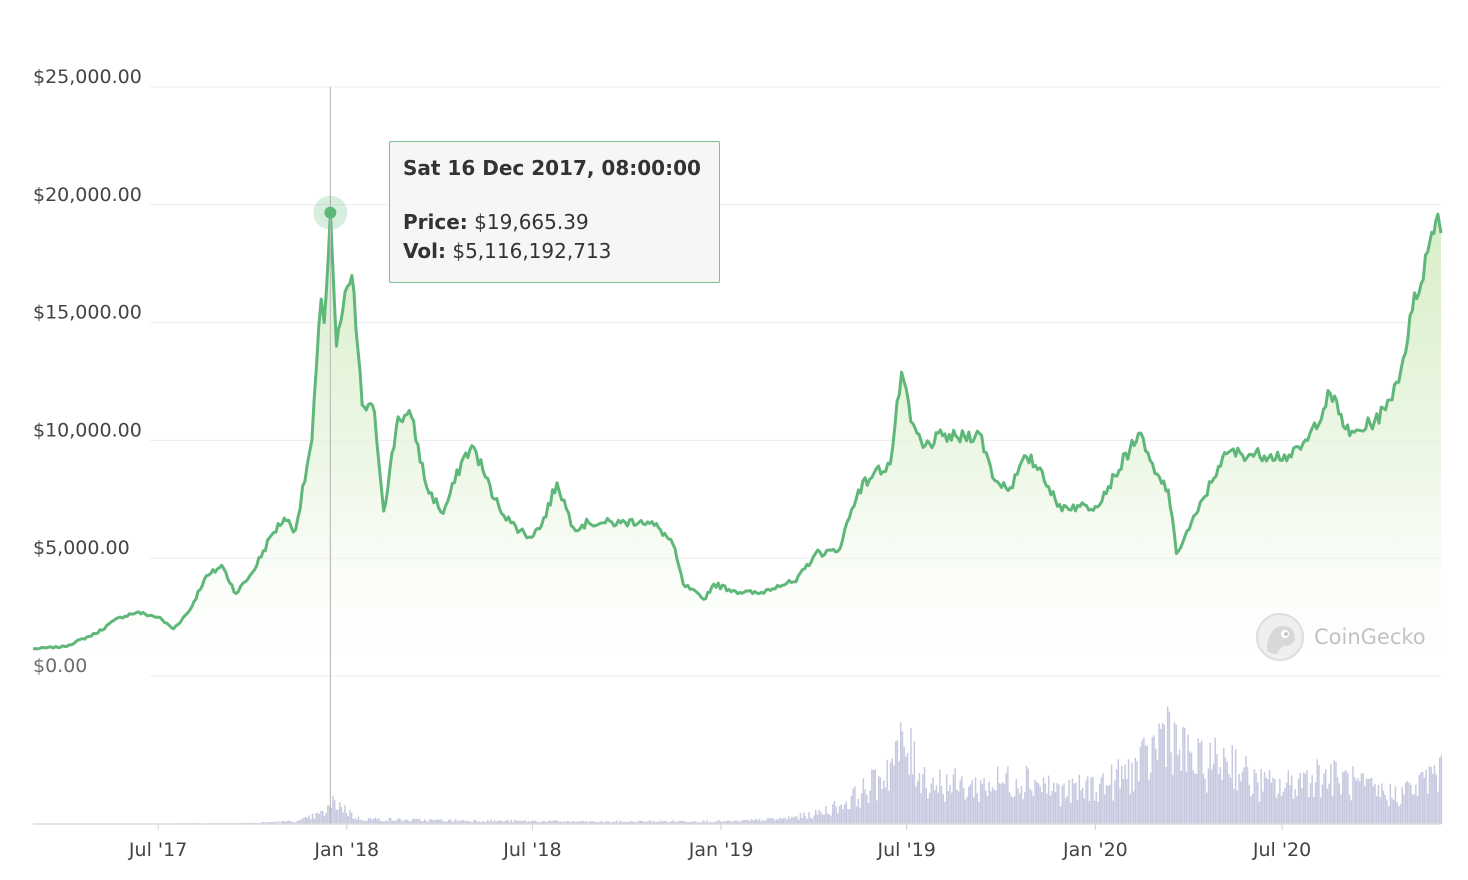  I want to click on tooltip-price-row: Price: $19,665.39, so click(561, 222).